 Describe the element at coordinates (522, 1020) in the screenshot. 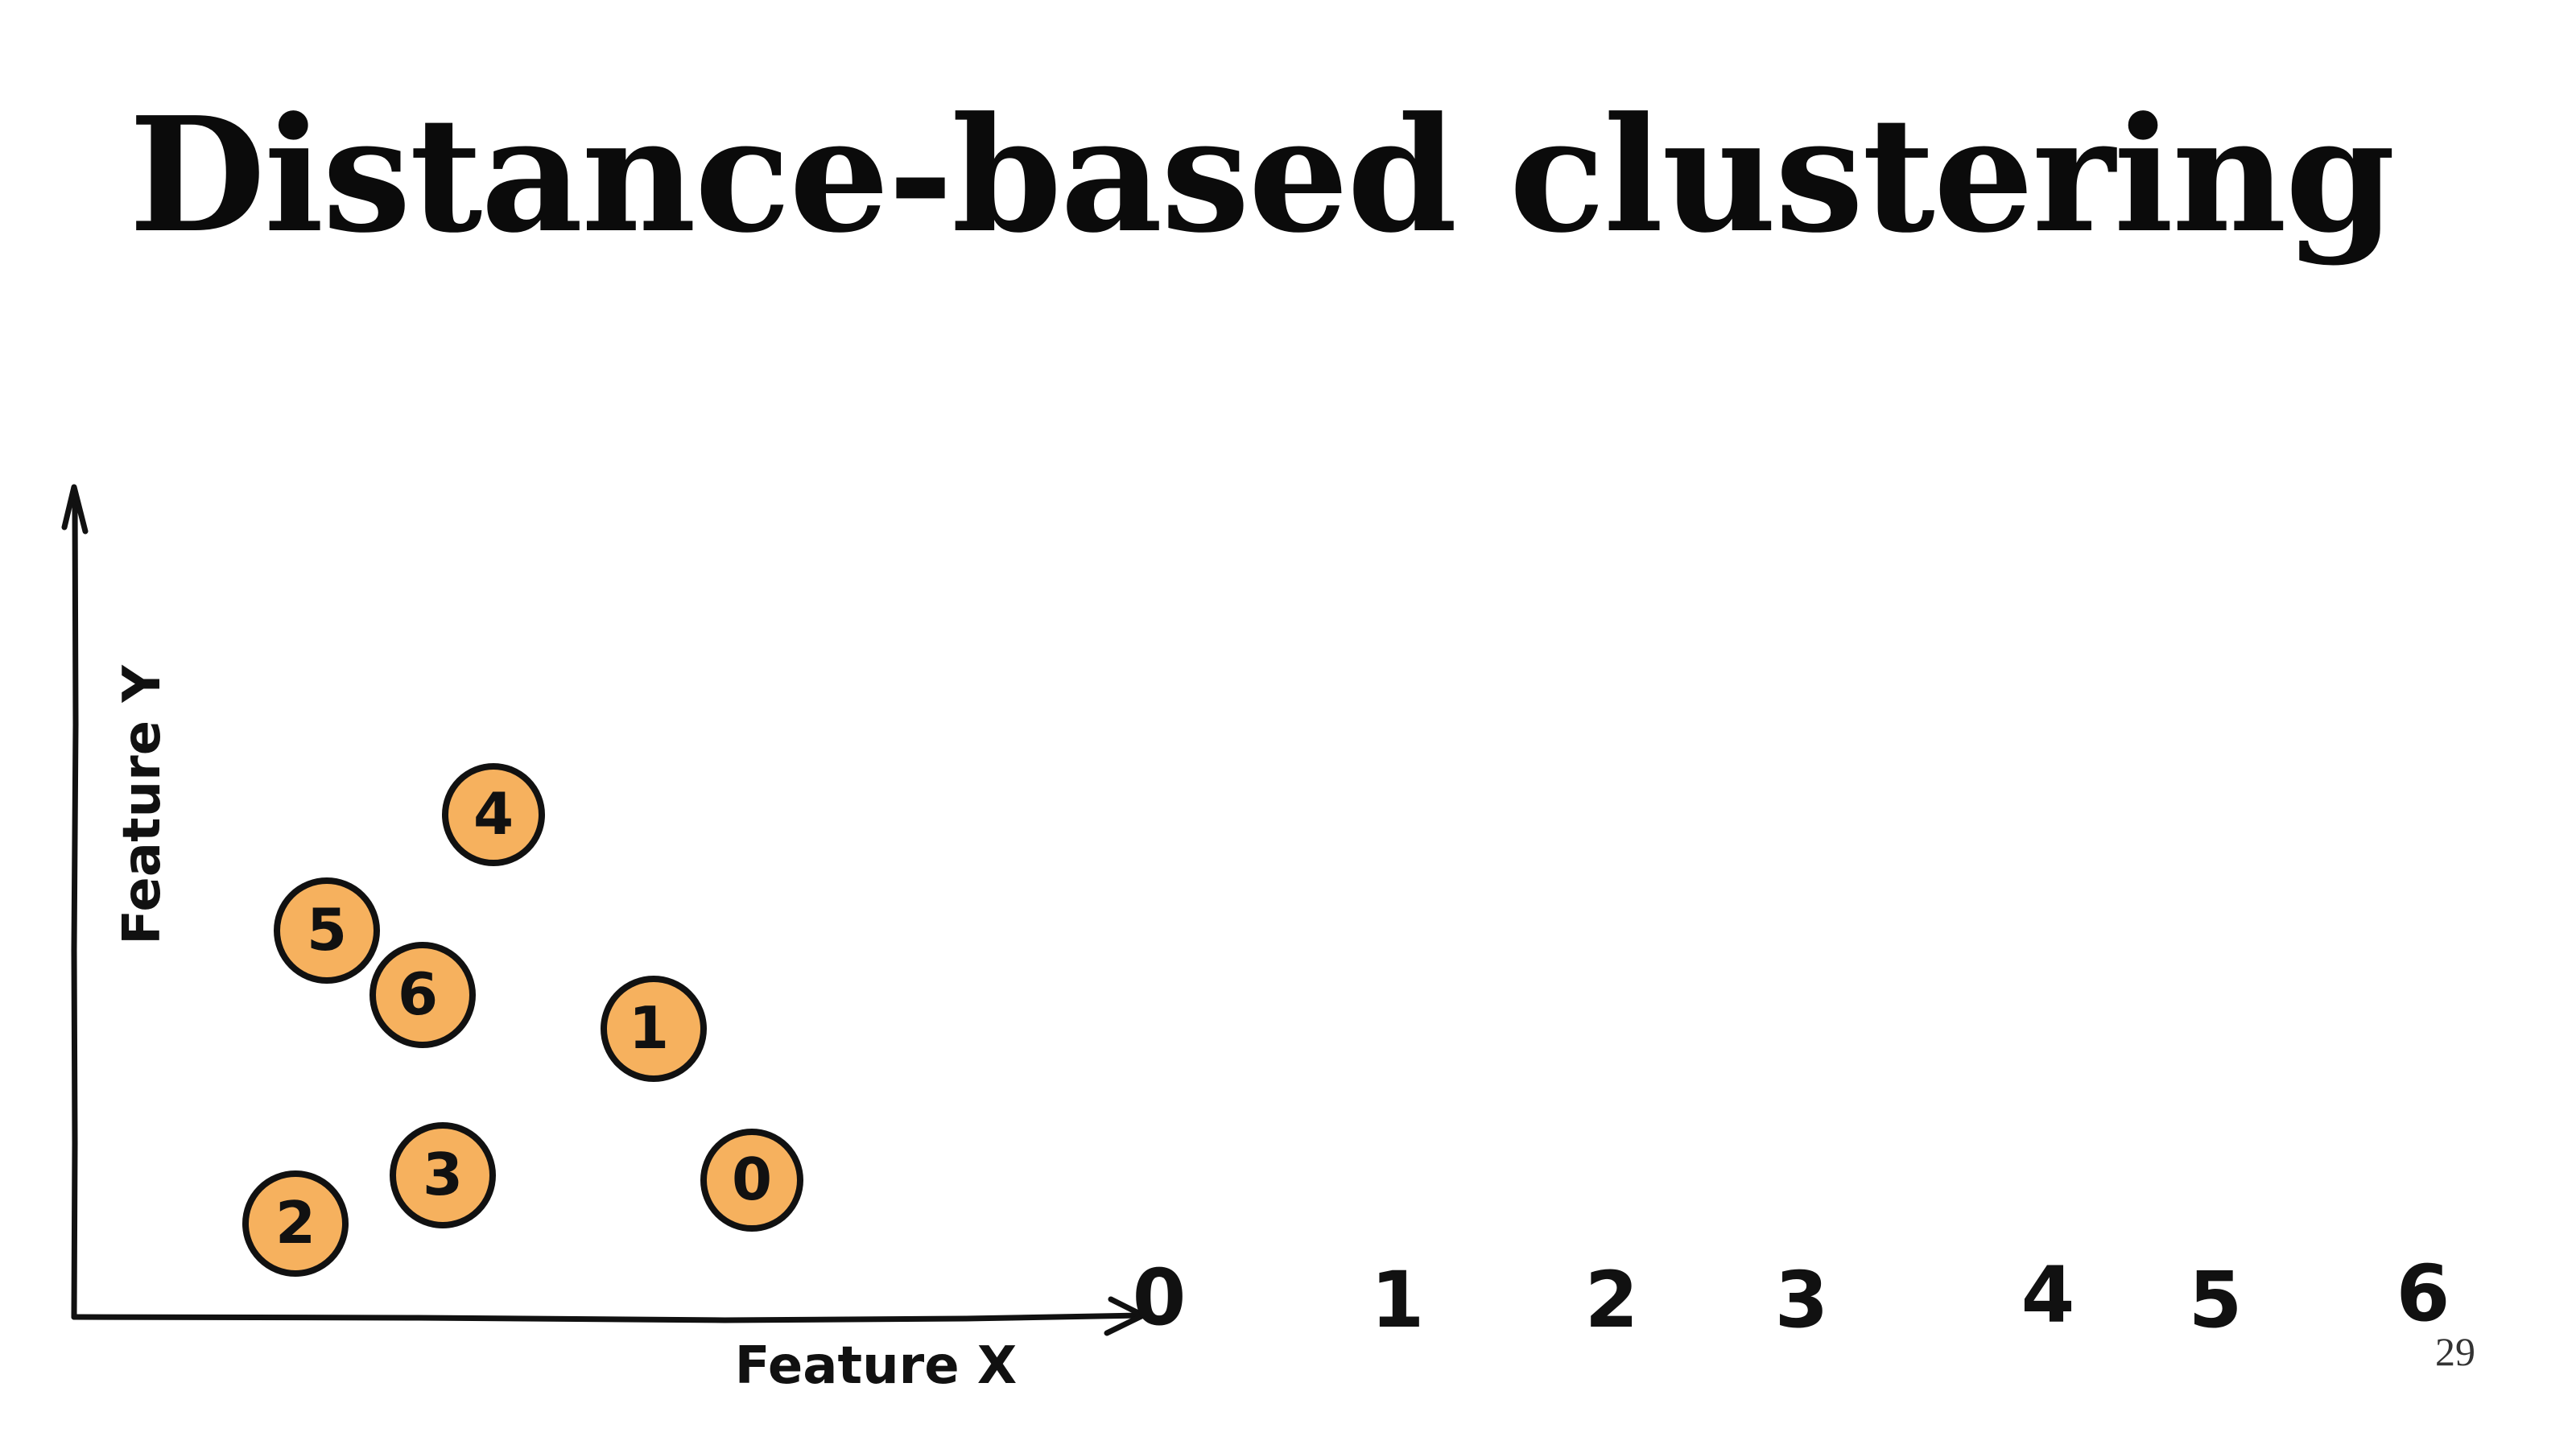

I see `data-points: 4 5 6 1 3 0 2` at that location.